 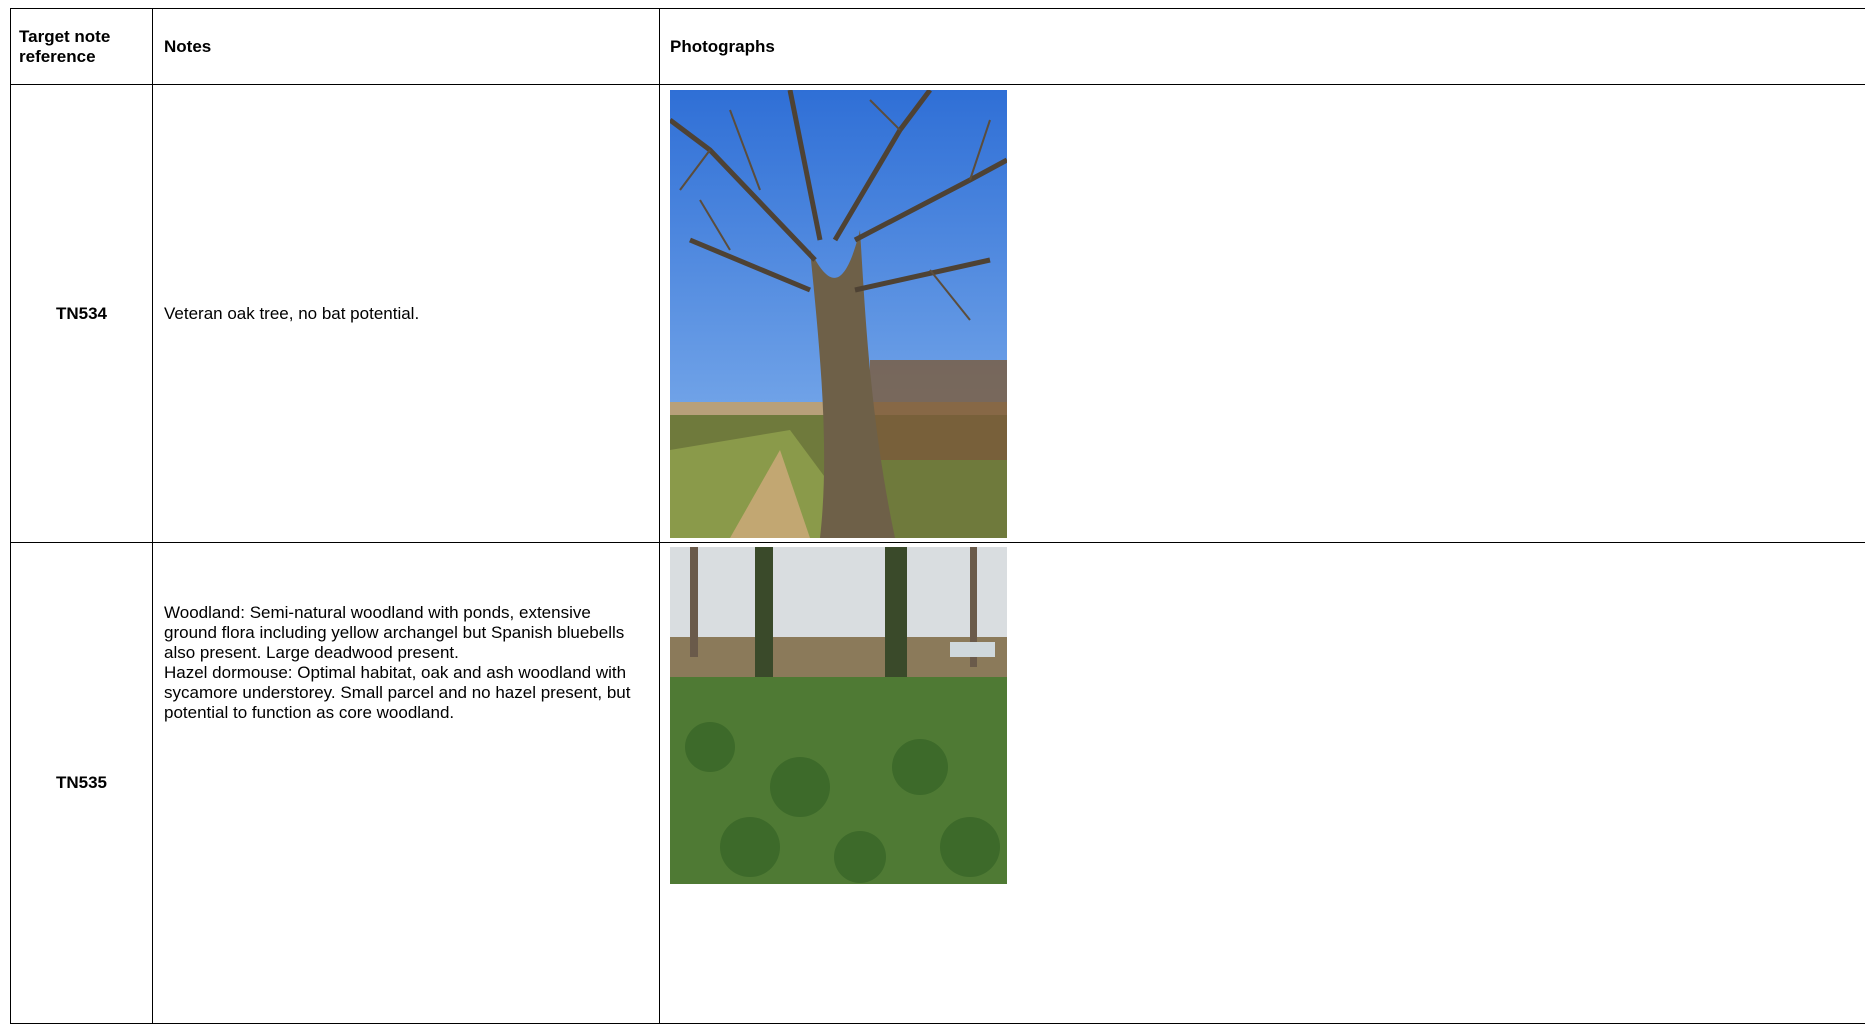 I want to click on ref-cell: TN535, so click(x=82, y=783).